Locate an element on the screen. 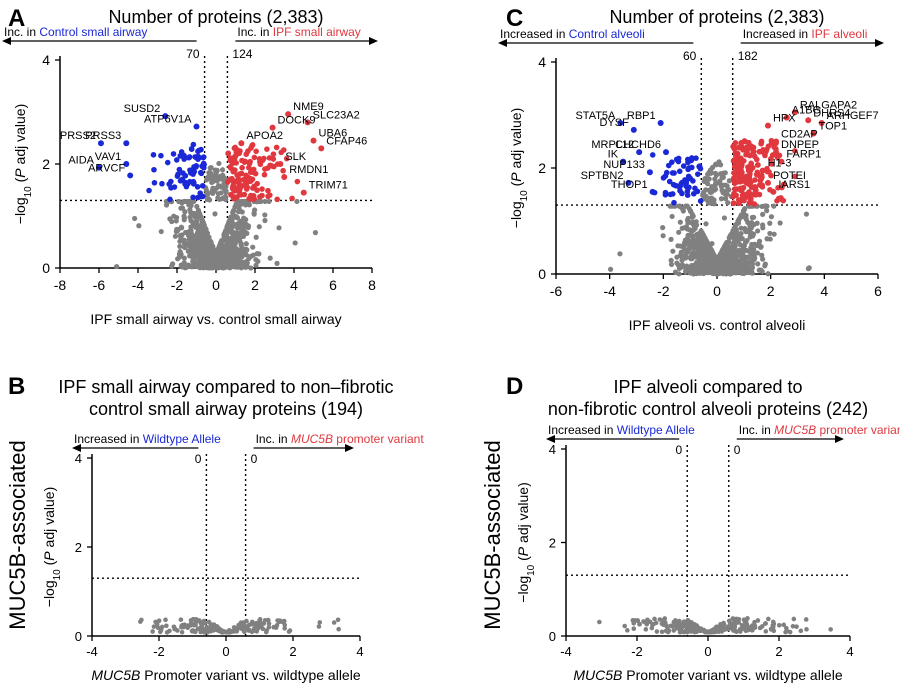 Image resolution: width=900 pixels, height=684 pixels. gene-label: ATP6V1A is located at coordinates (168, 120).